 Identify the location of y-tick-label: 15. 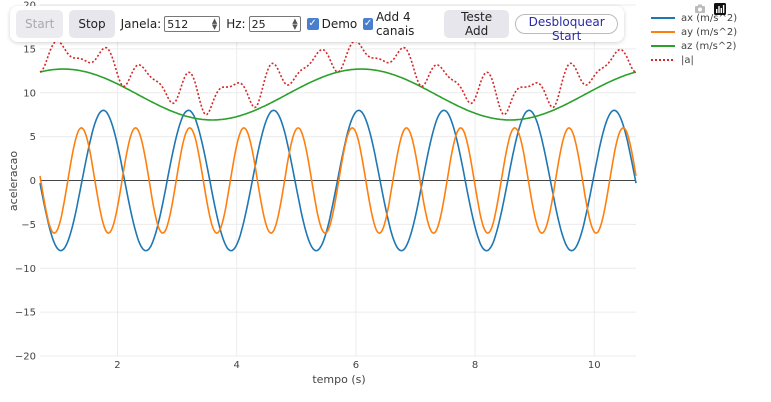
(29, 49).